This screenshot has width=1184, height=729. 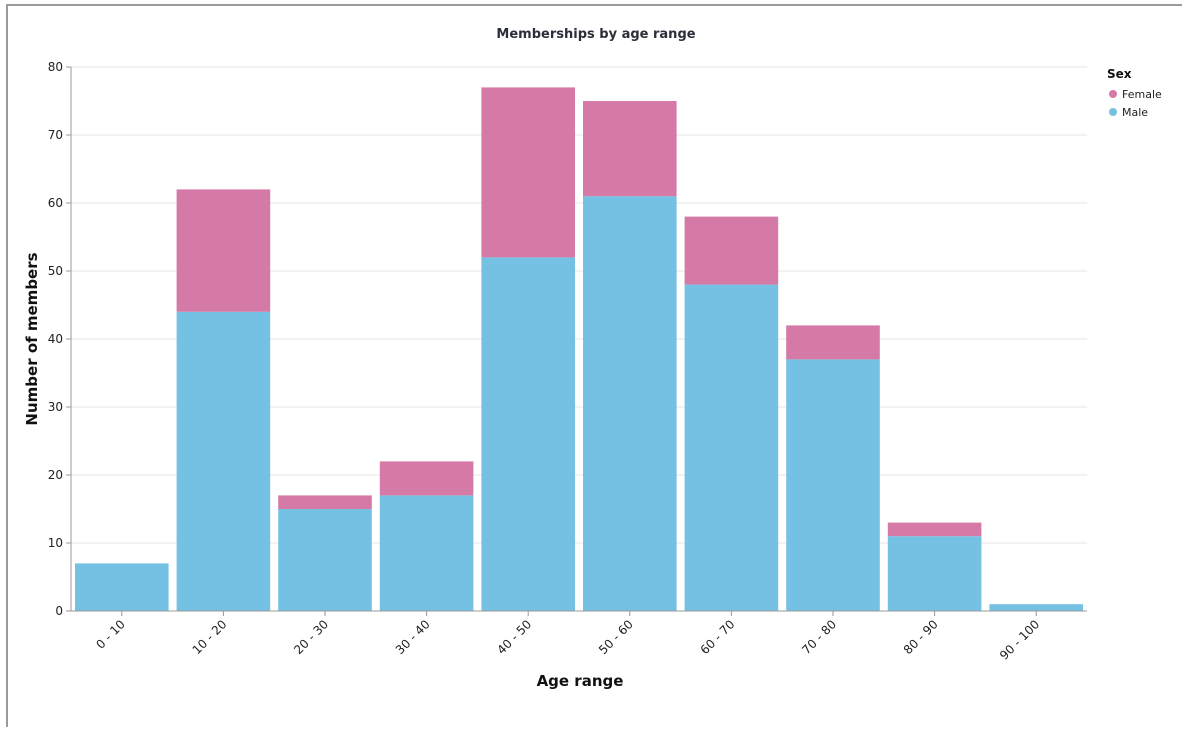 I want to click on legend-swatch-male, so click(x=1113, y=112).